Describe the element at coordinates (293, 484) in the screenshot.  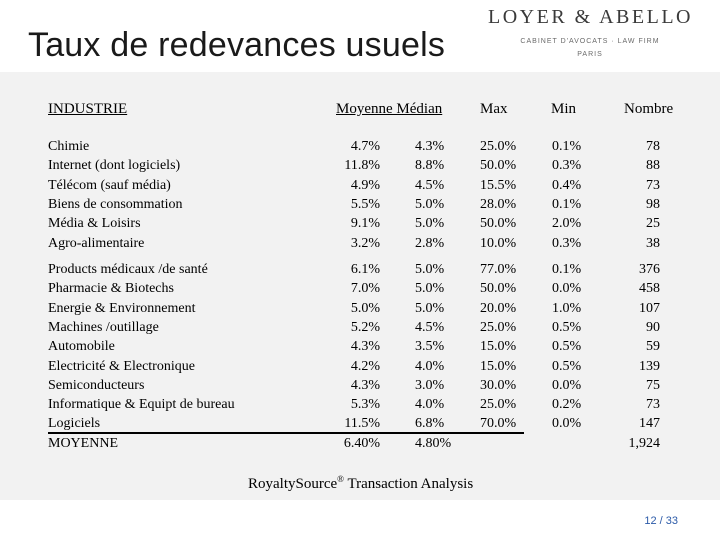
I see `source-name: RoyaltySource` at that location.